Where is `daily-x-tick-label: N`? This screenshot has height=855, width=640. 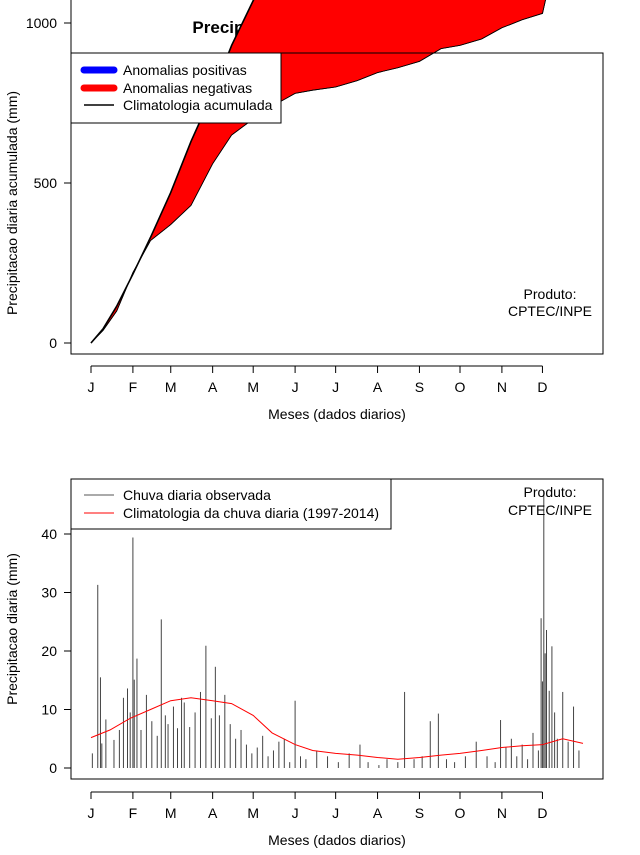
daily-x-tick-label: N is located at coordinates (502, 813).